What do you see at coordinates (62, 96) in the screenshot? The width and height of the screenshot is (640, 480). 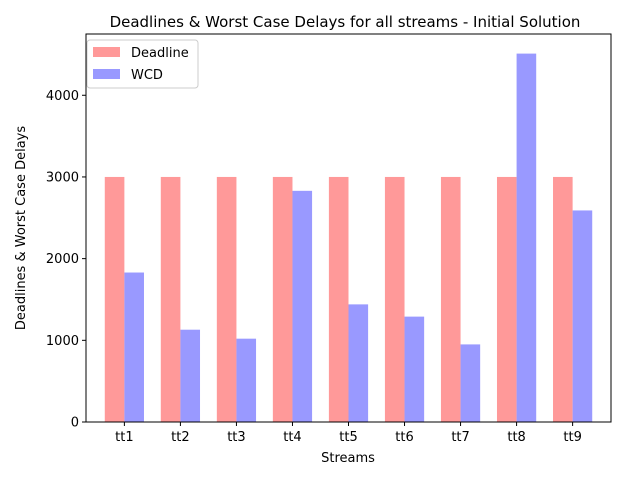 I see `y-tick-label: 4000` at bounding box center [62, 96].